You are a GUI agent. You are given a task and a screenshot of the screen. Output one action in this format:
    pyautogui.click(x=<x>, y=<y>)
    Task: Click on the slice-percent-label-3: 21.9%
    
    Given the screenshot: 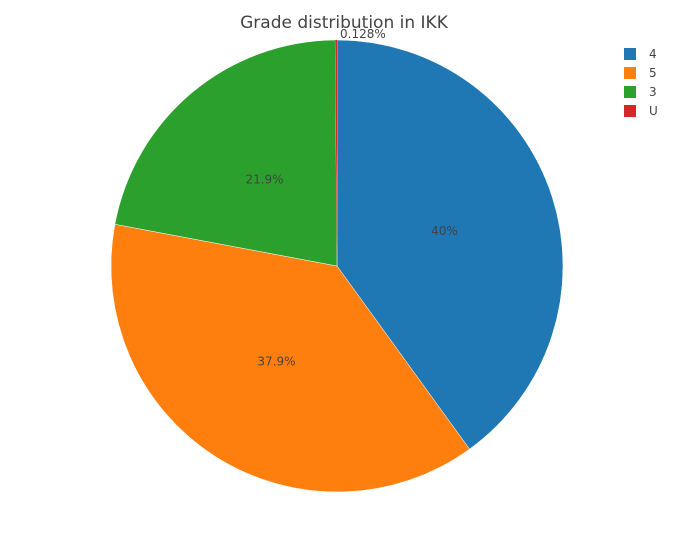 What is the action you would take?
    pyautogui.click(x=264, y=179)
    